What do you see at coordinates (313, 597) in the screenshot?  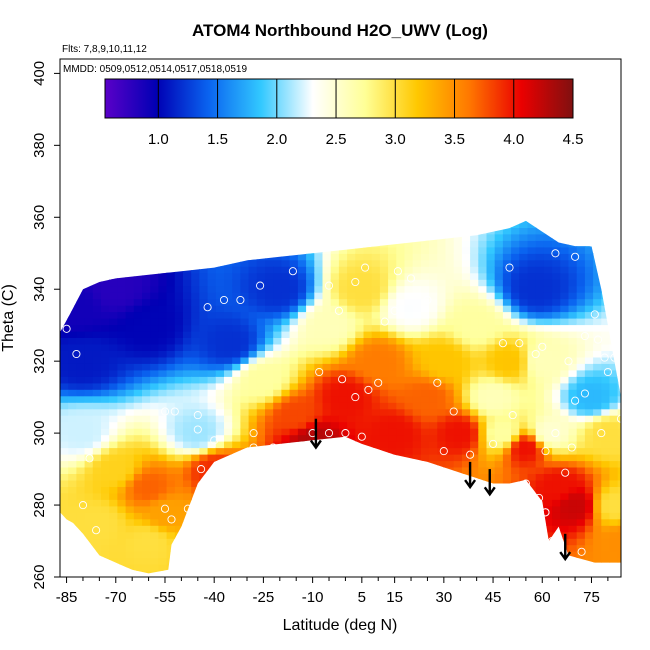 I see `x-tick-label: -10` at bounding box center [313, 597].